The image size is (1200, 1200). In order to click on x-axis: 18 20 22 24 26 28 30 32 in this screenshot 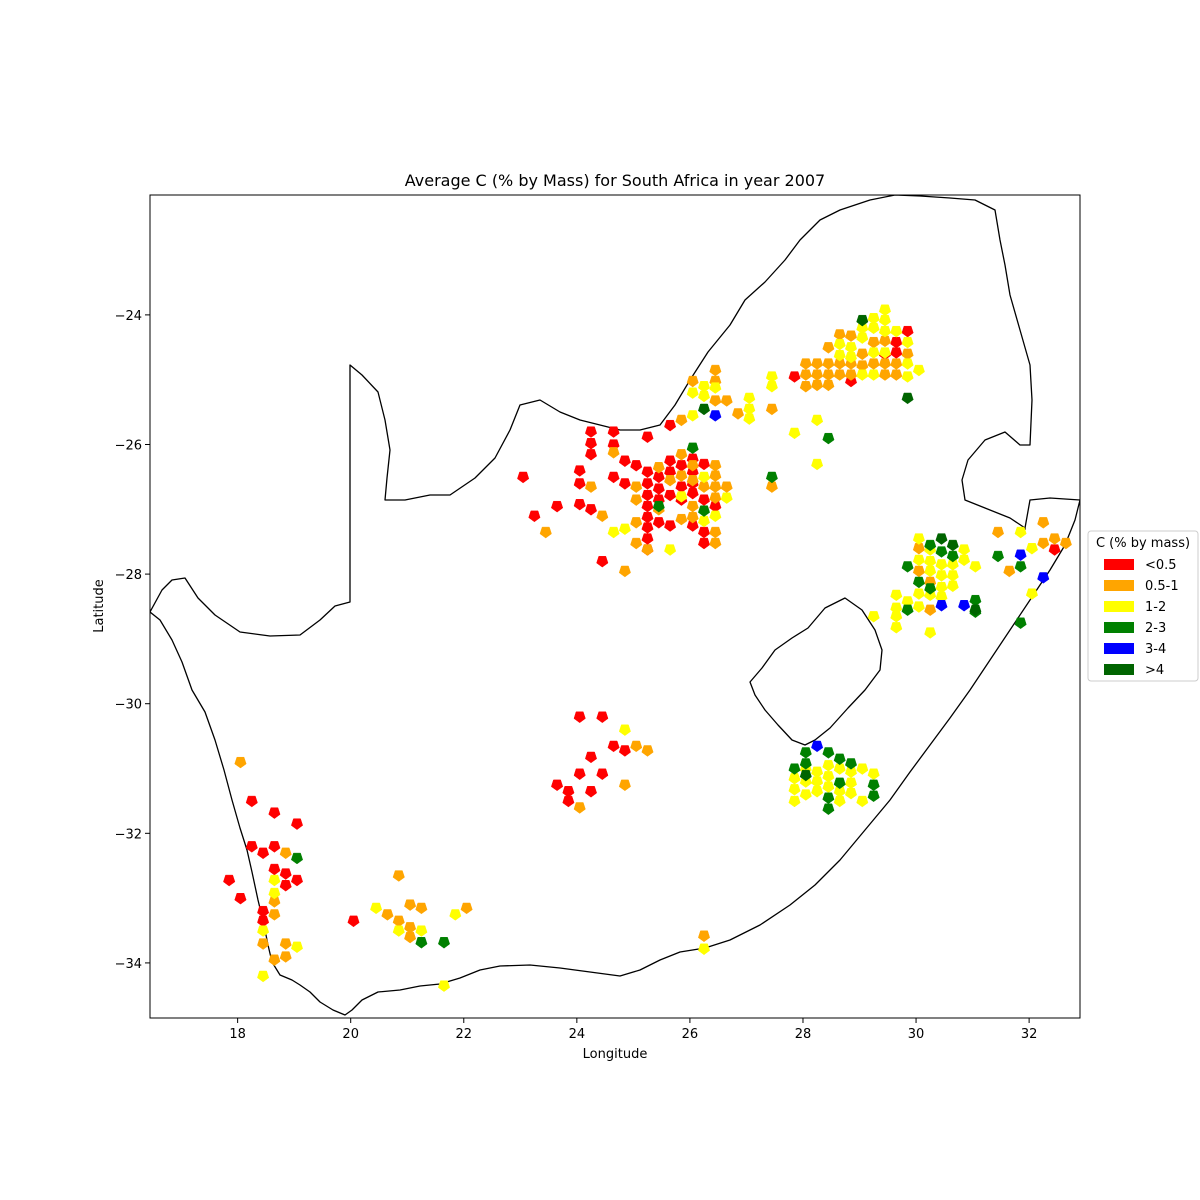, I will do `click(633, 1030)`.